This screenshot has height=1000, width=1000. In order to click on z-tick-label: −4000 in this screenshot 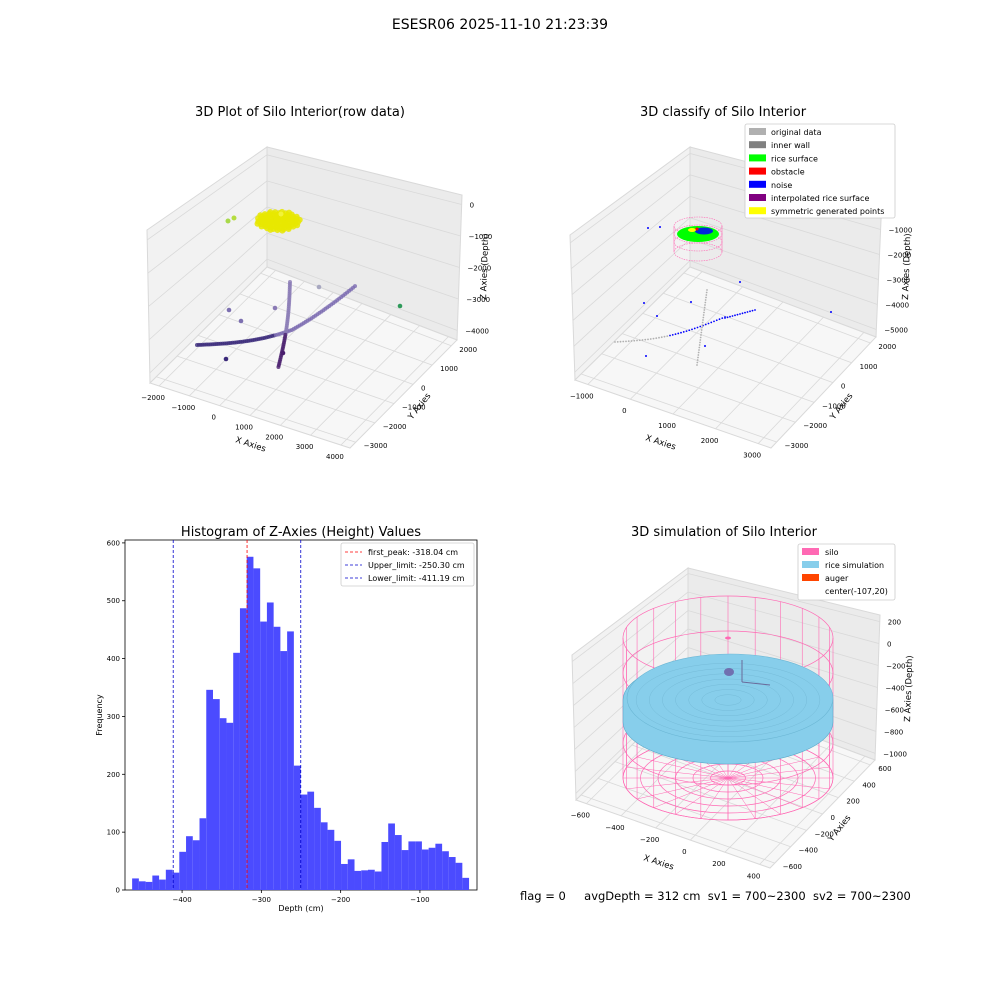, I will do `click(897, 306)`.